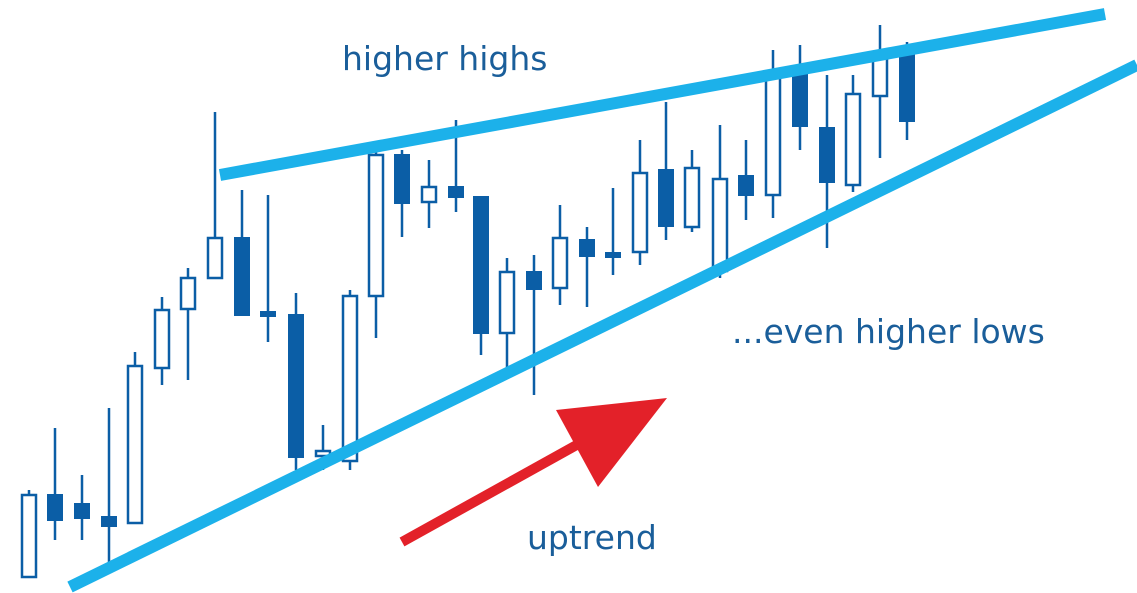 This screenshot has width=1137, height=593. What do you see at coordinates (592, 537) in the screenshot?
I see `uptrend-label: uptrend` at bounding box center [592, 537].